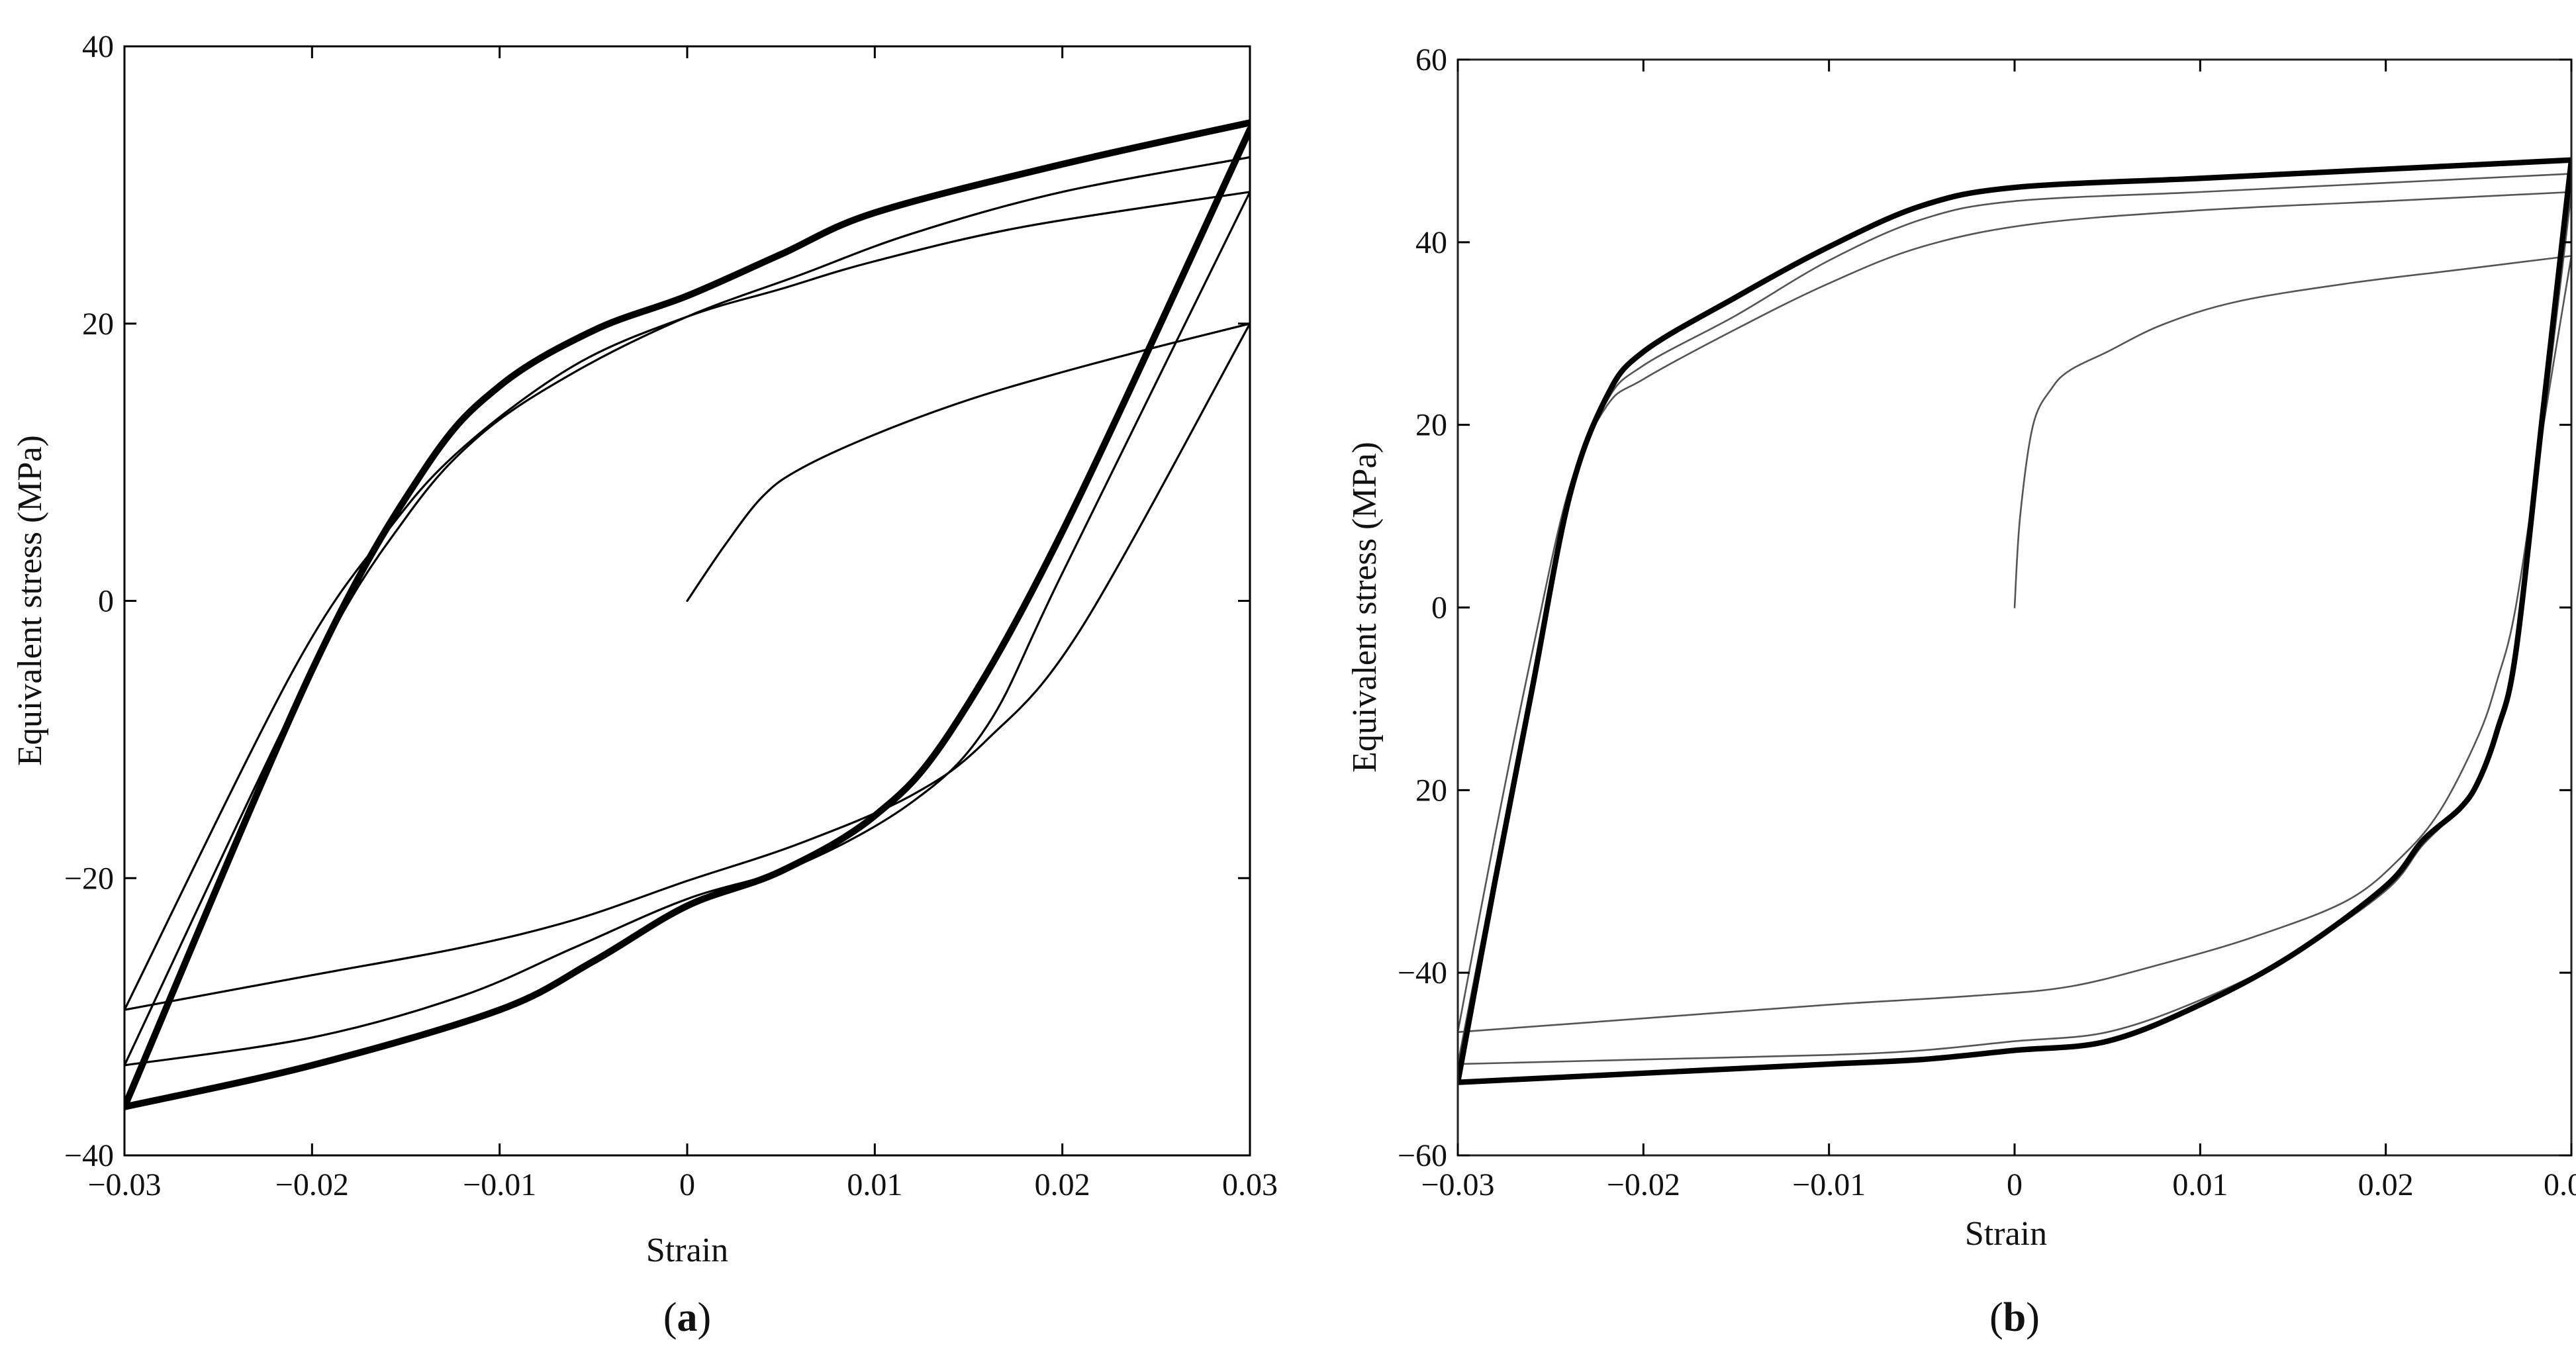  I want to click on panel-b-x-tick-label: 0.01, so click(2200, 1184).